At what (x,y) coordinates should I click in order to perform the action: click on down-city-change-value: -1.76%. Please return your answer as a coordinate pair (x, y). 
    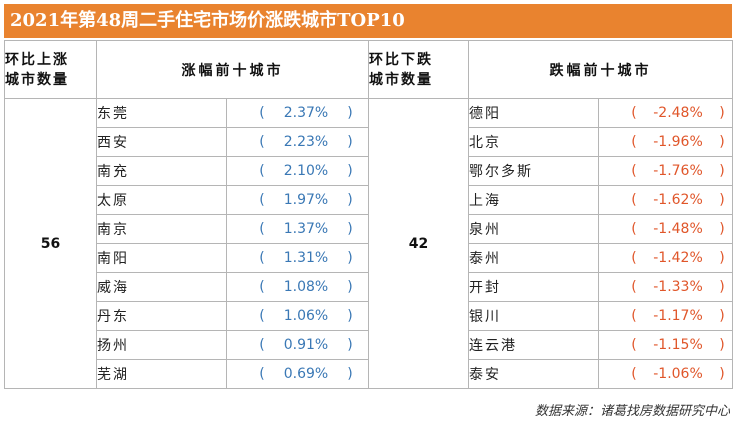
    Looking at the image, I should click on (678, 171).